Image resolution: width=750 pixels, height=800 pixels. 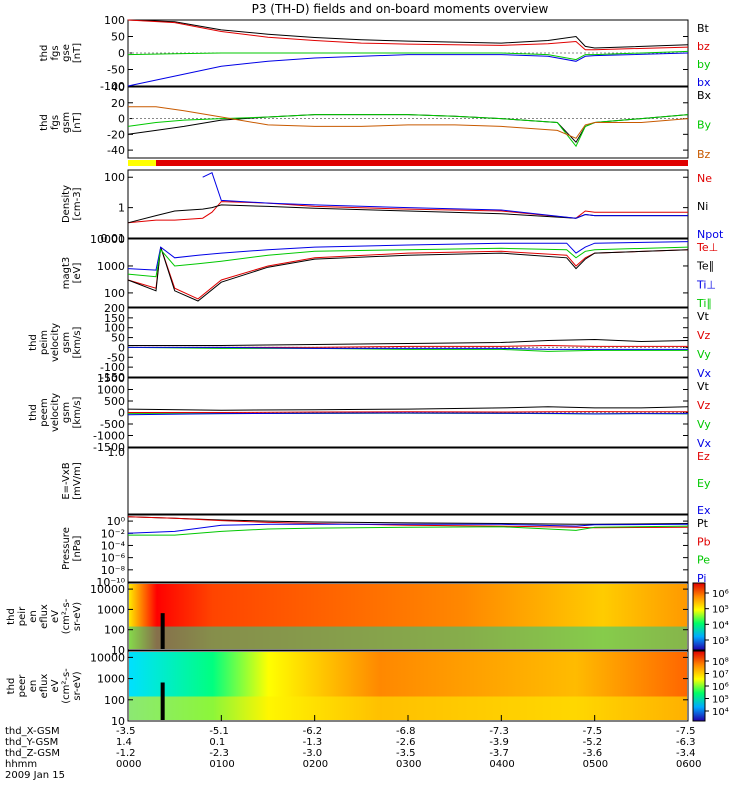 What do you see at coordinates (408, 530) in the screenshot?
I see `series-Pe` at bounding box center [408, 530].